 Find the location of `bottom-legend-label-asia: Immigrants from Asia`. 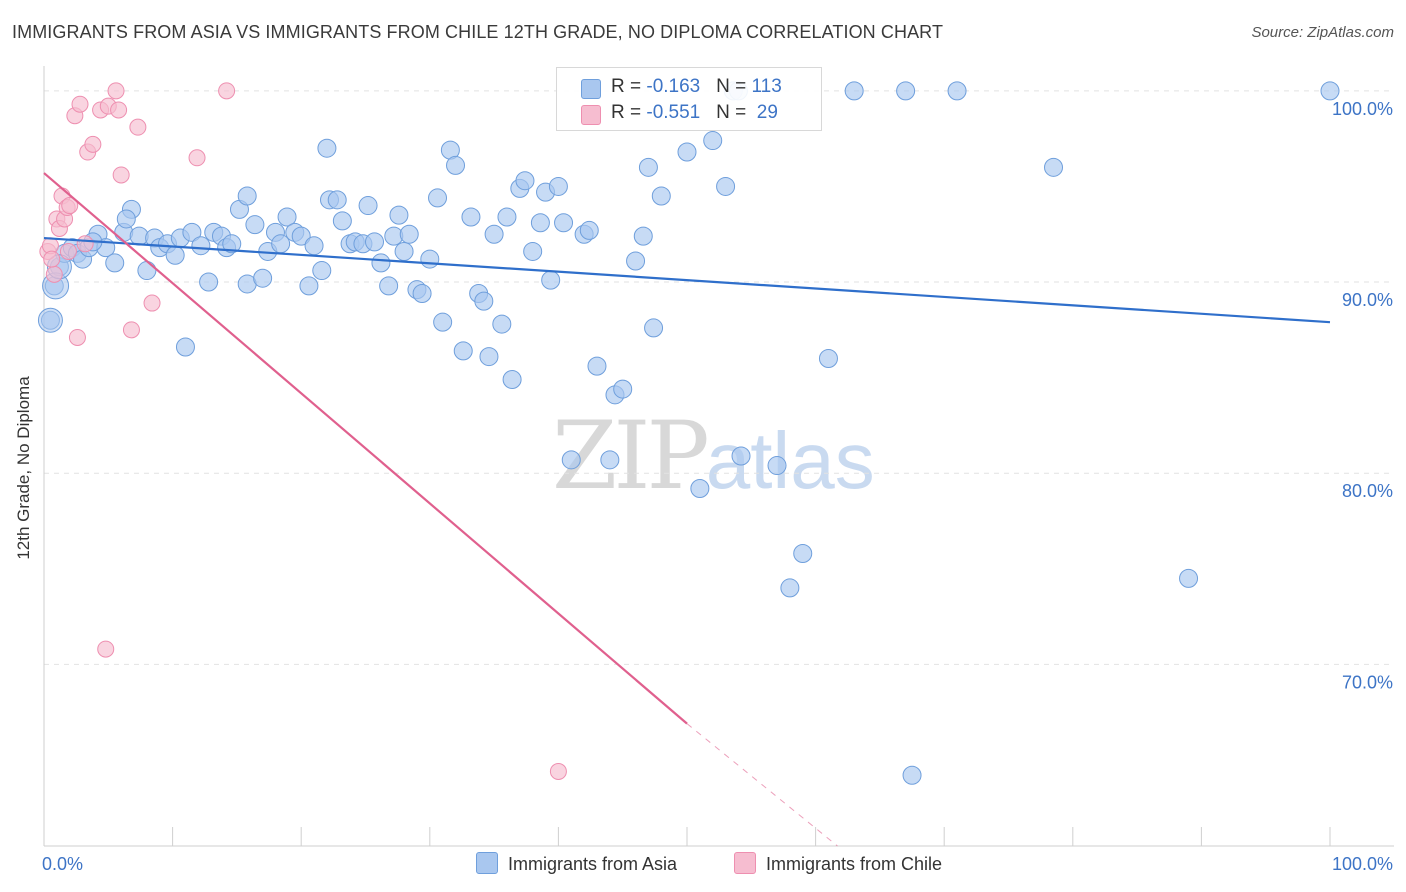

bottom-legend-label-asia: Immigrants from Asia is located at coordinates (593, 864).